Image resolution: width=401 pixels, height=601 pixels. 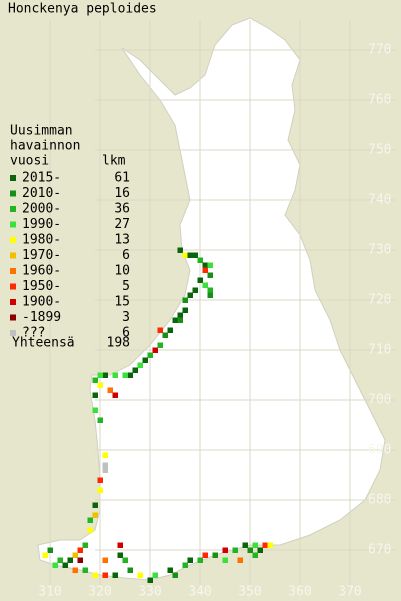 I want to click on legend-label: 1900-, so click(x=41, y=302).